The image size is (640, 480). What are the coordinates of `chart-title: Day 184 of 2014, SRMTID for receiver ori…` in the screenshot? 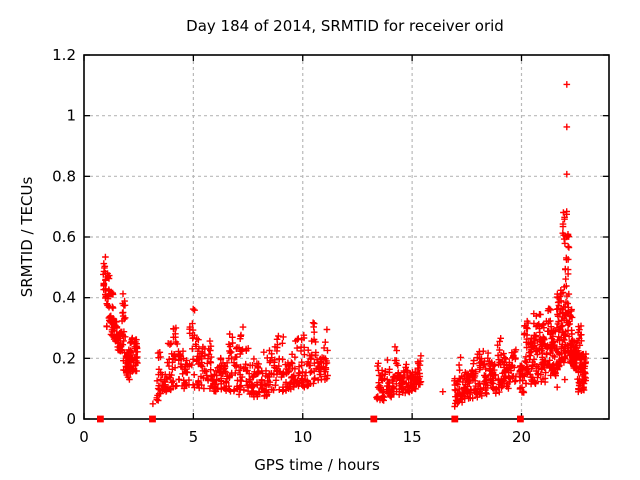 It's located at (345, 26).